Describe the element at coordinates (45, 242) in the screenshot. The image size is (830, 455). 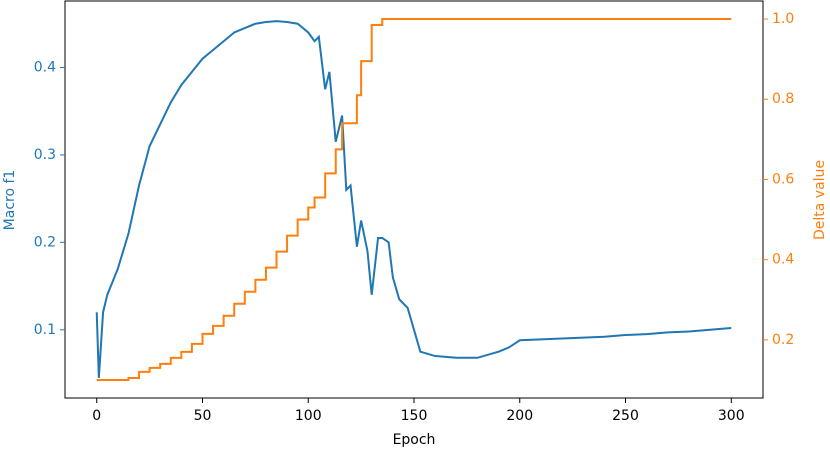
I see `y-tick-label: 0.2` at that location.